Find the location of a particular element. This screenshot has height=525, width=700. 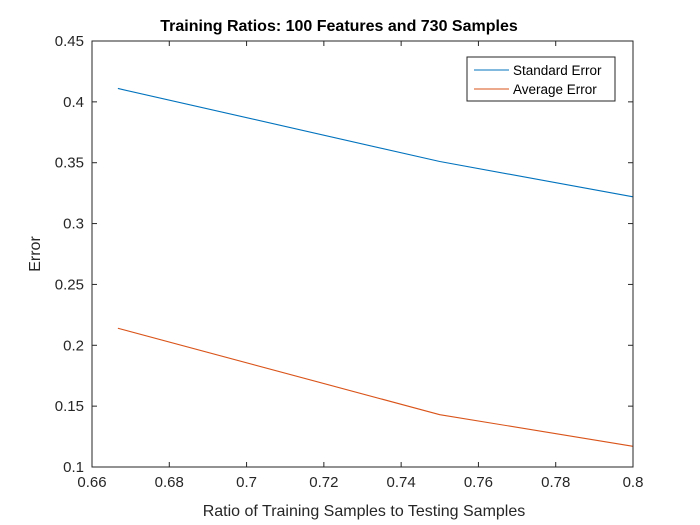

legend-box is located at coordinates (541, 79).